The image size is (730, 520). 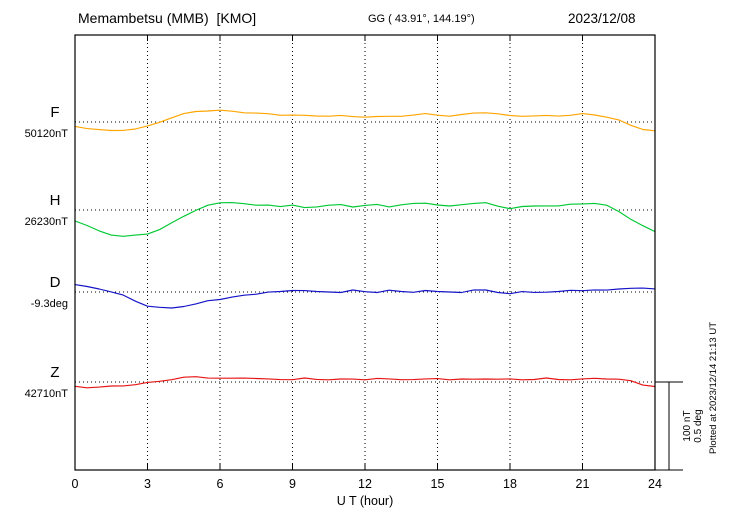 What do you see at coordinates (54, 372) in the screenshot?
I see `series-label-Z: Z` at bounding box center [54, 372].